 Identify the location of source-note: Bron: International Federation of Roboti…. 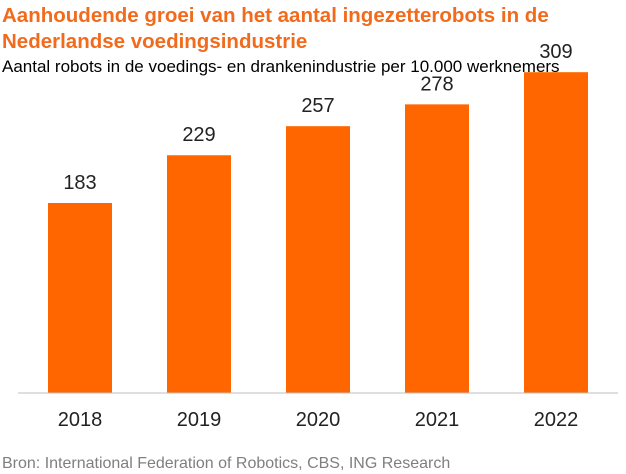
(226, 463).